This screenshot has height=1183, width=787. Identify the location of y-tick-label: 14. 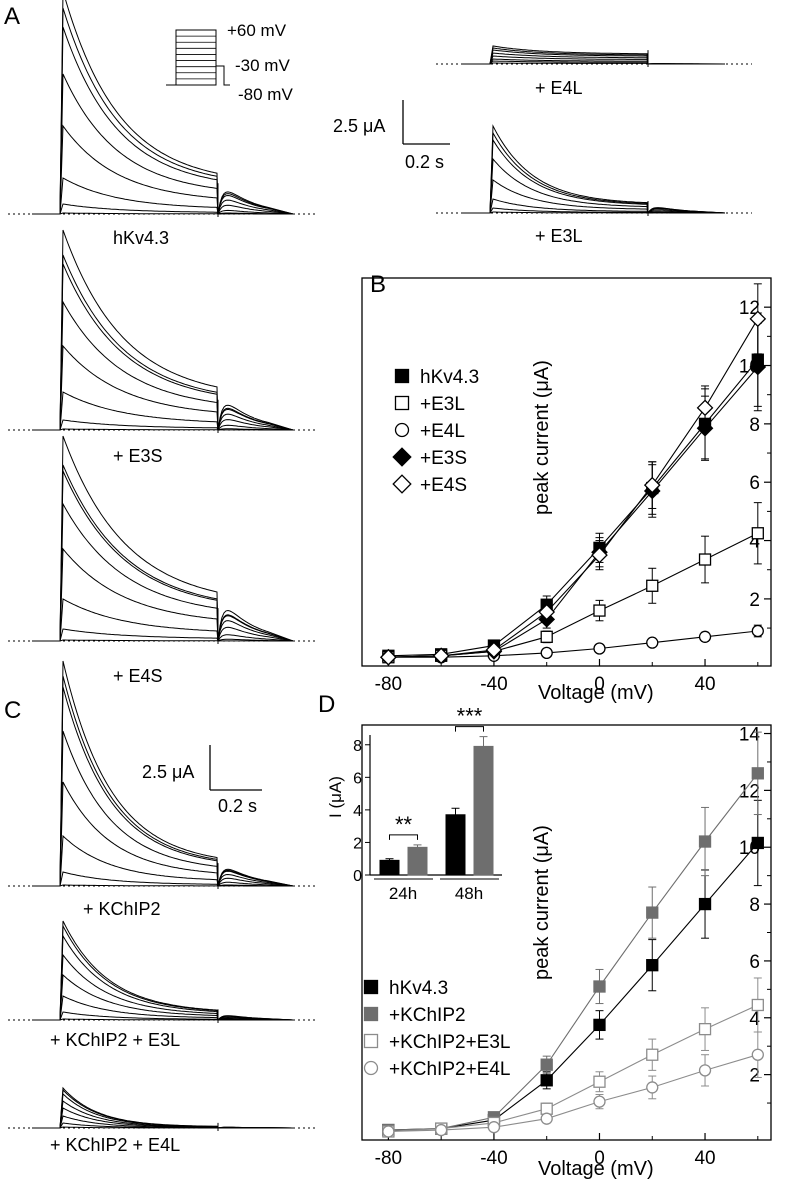
(750, 735).